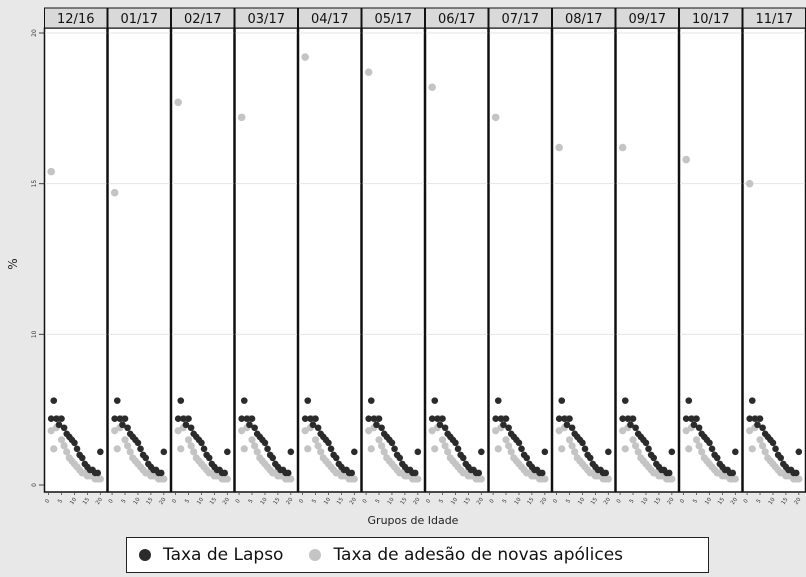  Describe the element at coordinates (520, 260) in the screenshot. I see `panel-frame` at that location.